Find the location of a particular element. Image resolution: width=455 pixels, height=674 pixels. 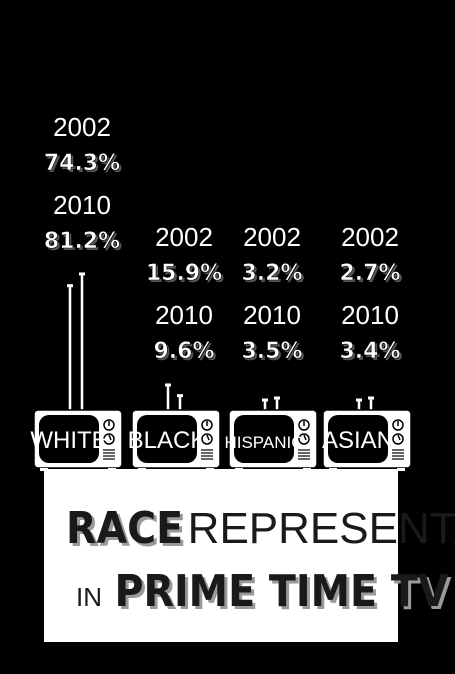

value-shadow: 81.2% is located at coordinates (84, 243).